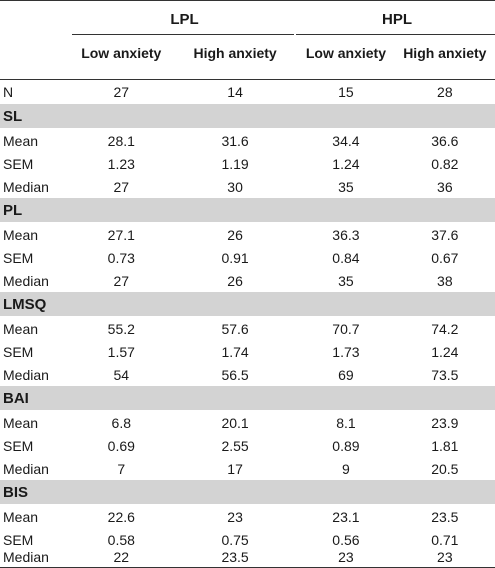  I want to click on table-row: SEM 1.57 1.74 1.73 1.24, so click(247, 351).